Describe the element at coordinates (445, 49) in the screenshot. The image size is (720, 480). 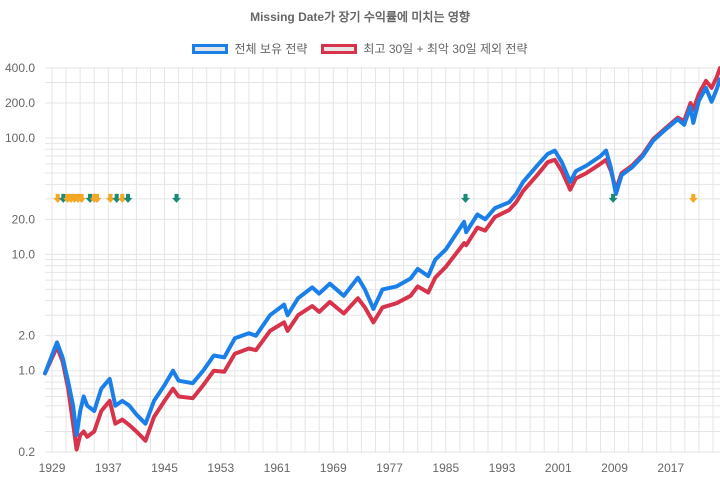
I see `legend-label-exclude-days: 최고 30일 + 최악 30일 제외 전략` at that location.